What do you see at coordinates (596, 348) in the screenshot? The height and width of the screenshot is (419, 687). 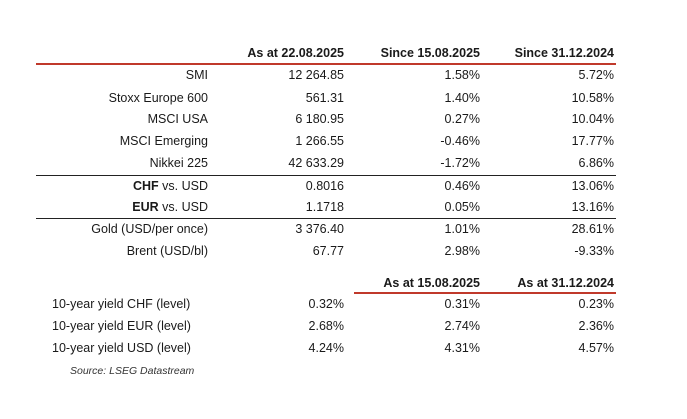 I see `row-value-ytd: 4.57%` at bounding box center [596, 348].